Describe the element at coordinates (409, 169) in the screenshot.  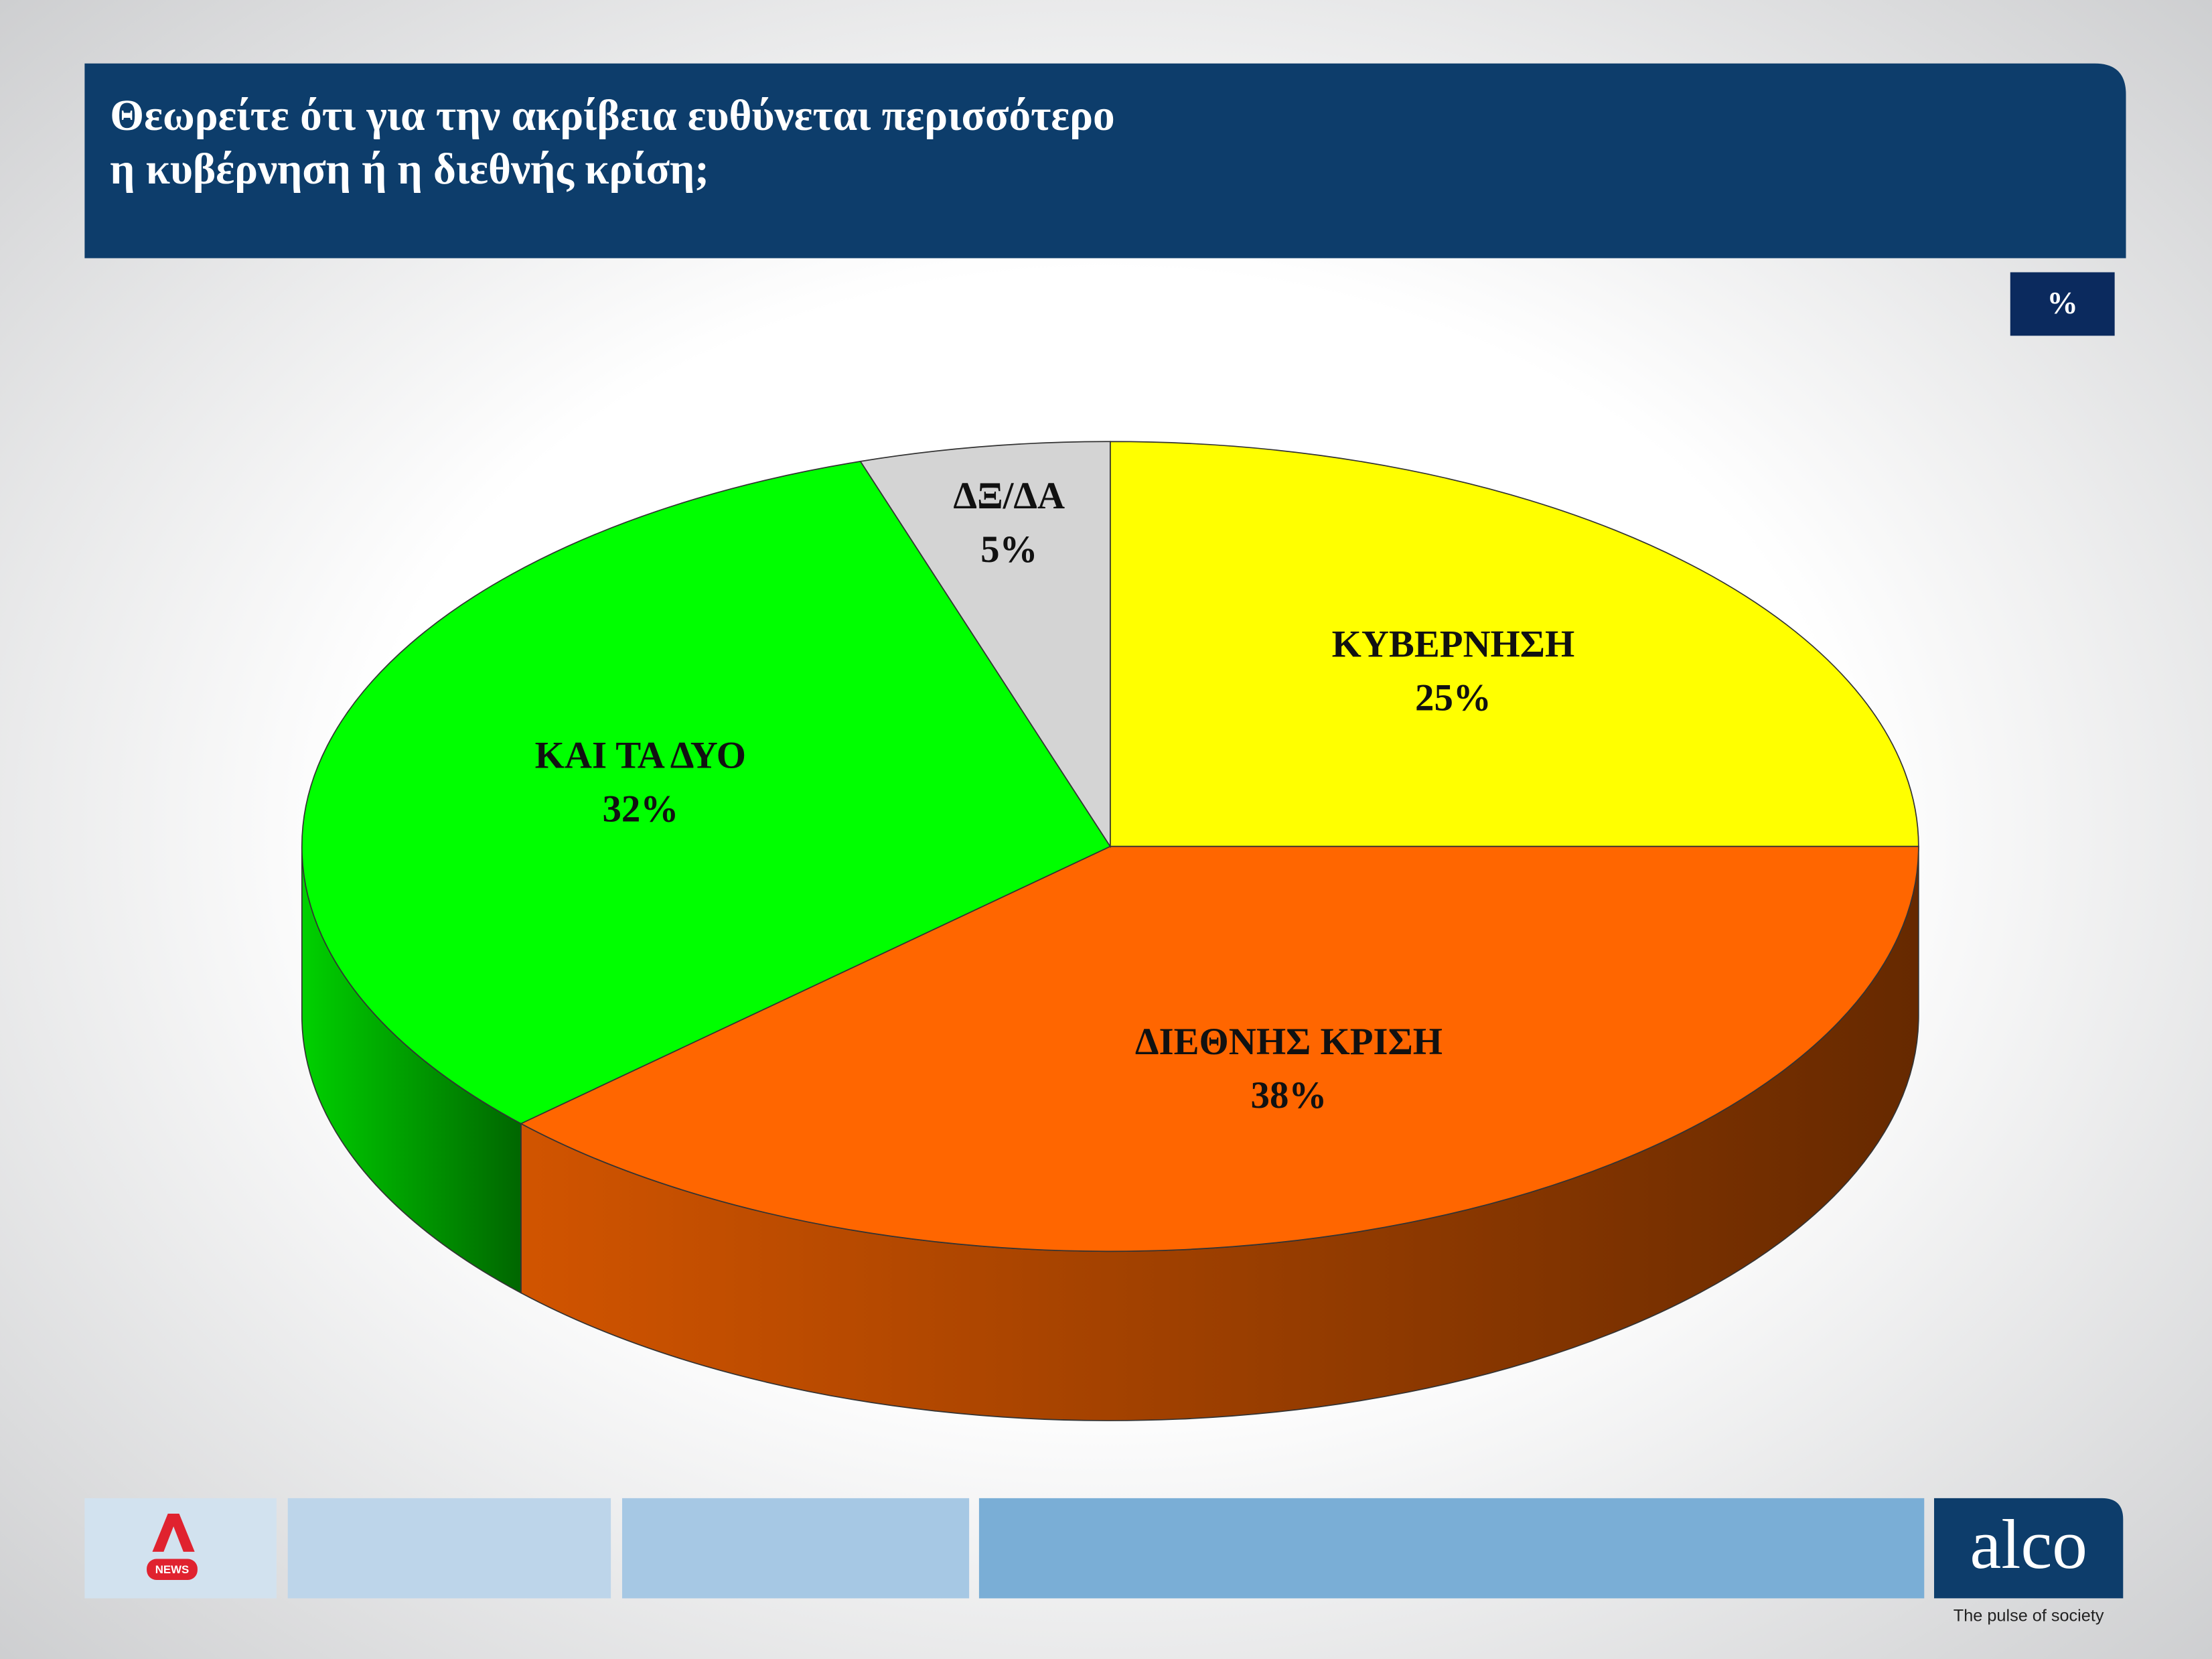
I see `title-line: η κυβέρνηση ή η διεθνής κρίση;` at that location.